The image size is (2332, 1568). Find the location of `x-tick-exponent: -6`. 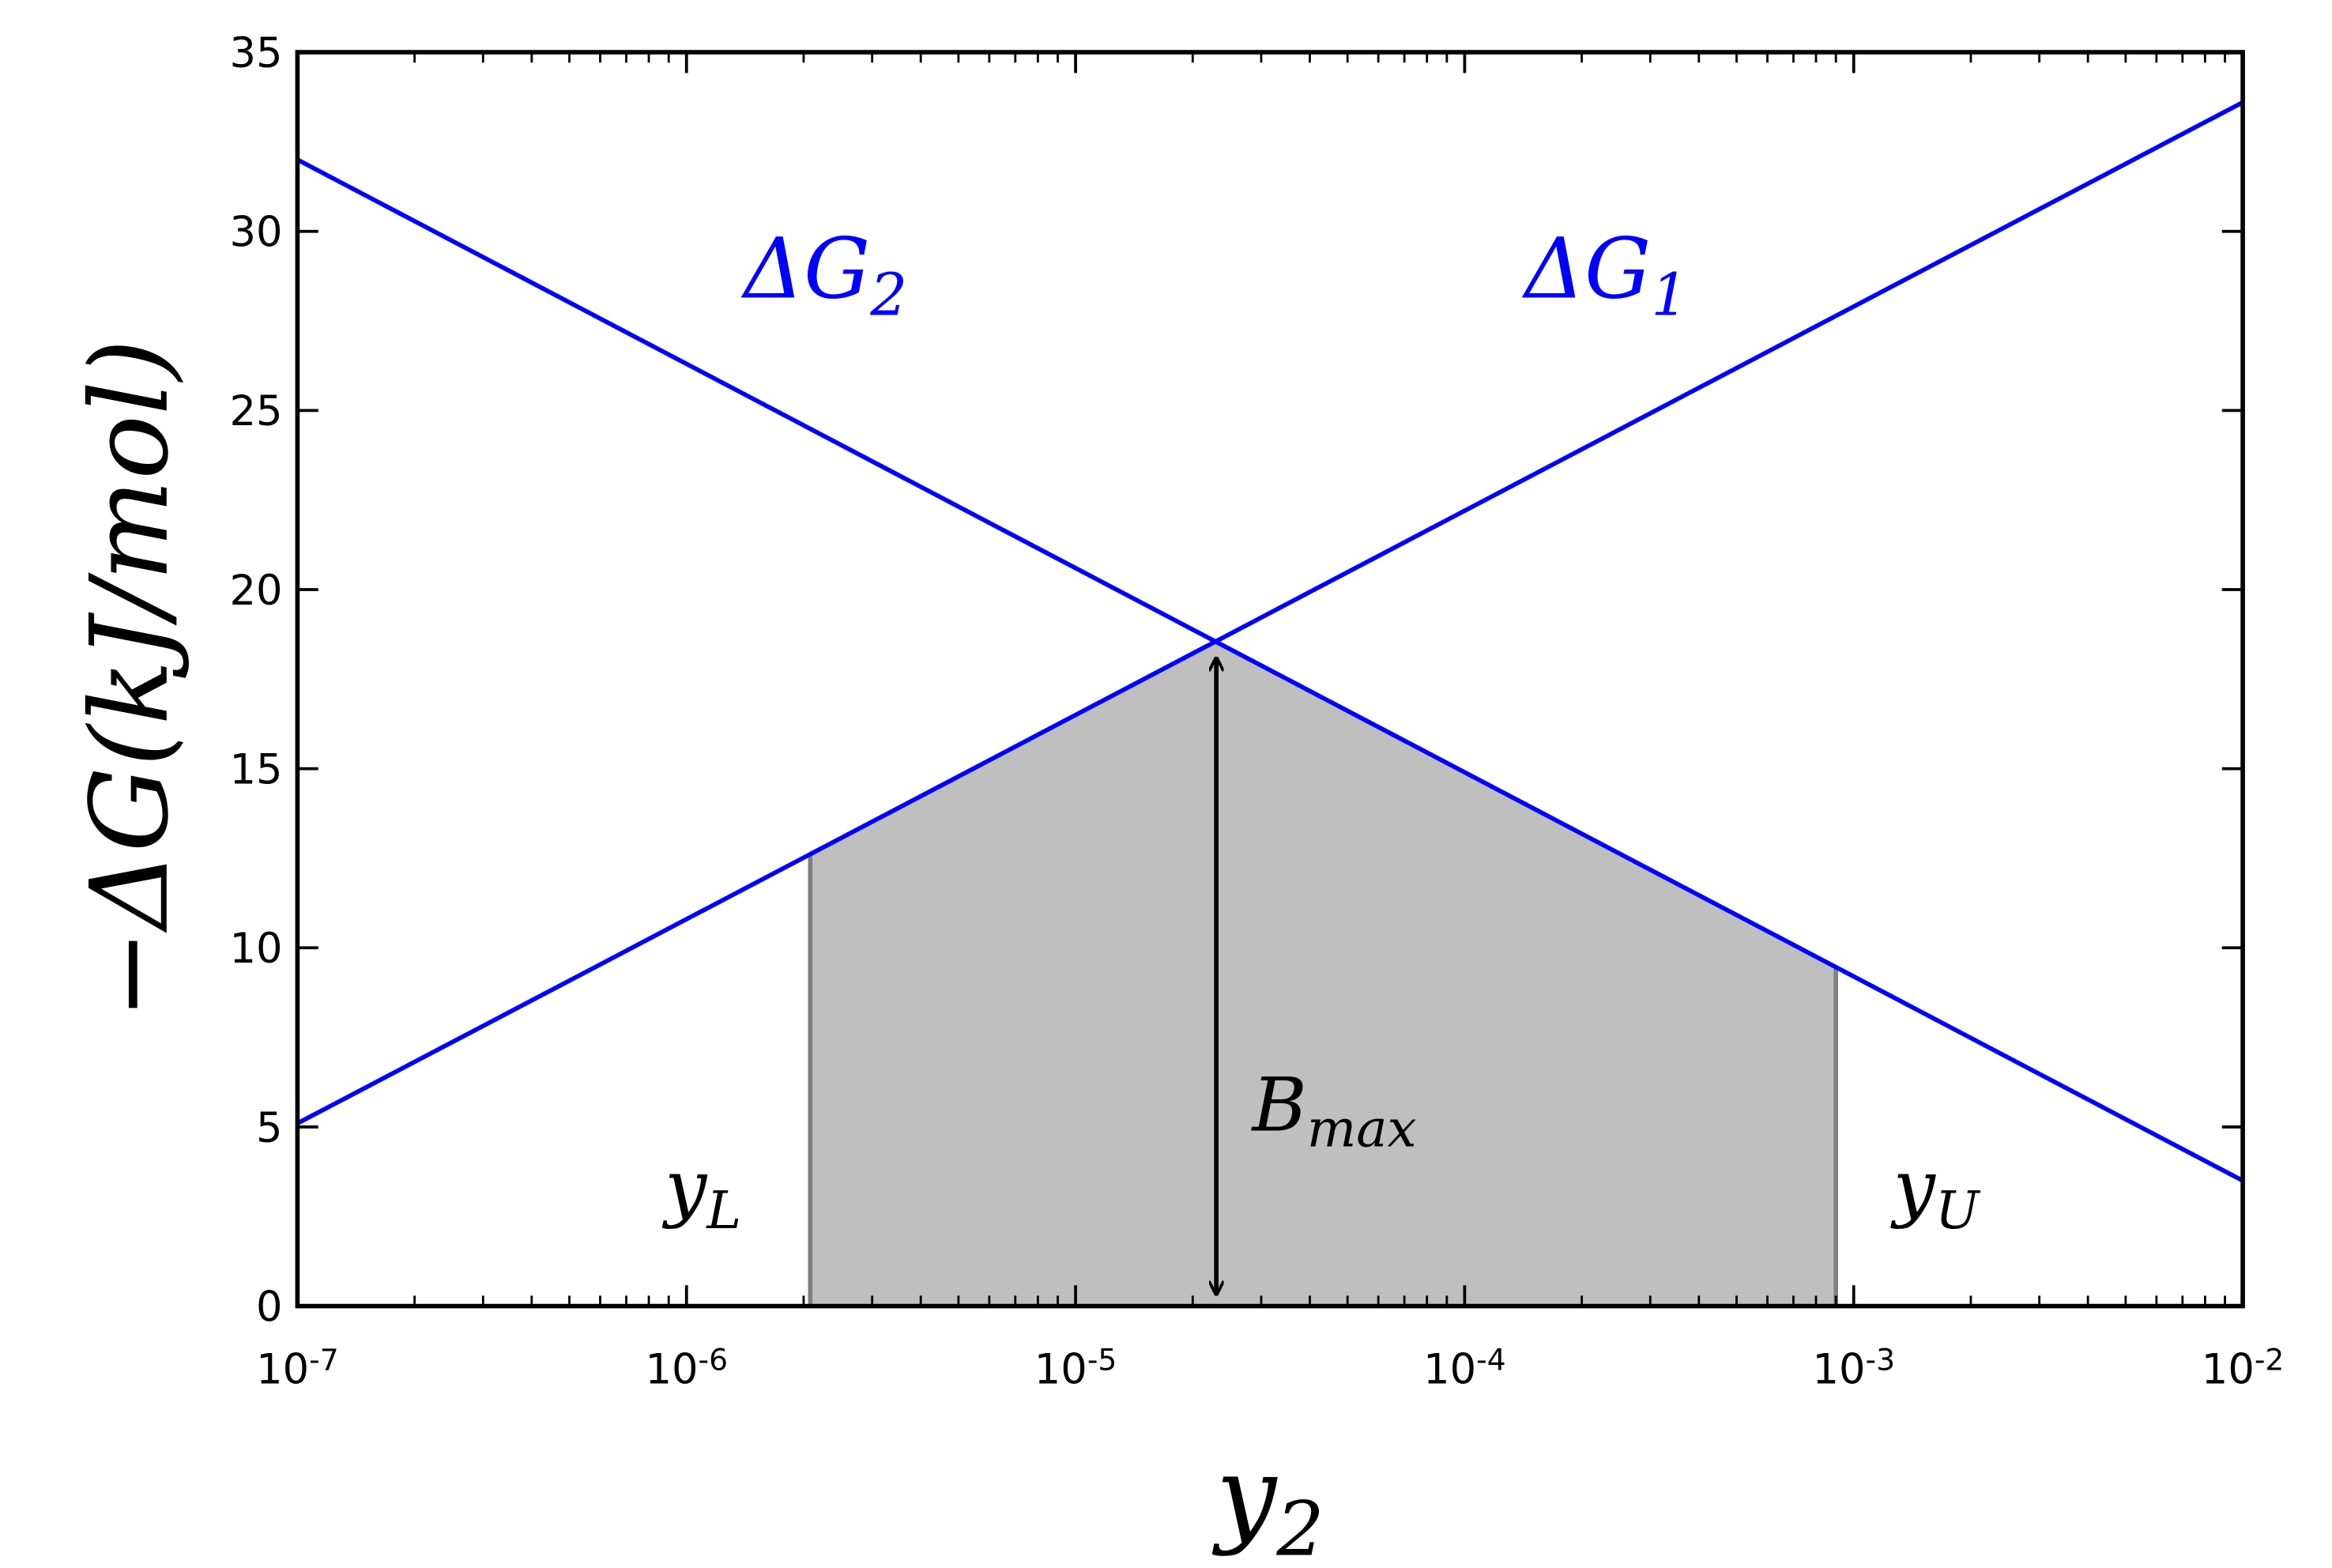

x-tick-exponent: -6 is located at coordinates (714, 1359).